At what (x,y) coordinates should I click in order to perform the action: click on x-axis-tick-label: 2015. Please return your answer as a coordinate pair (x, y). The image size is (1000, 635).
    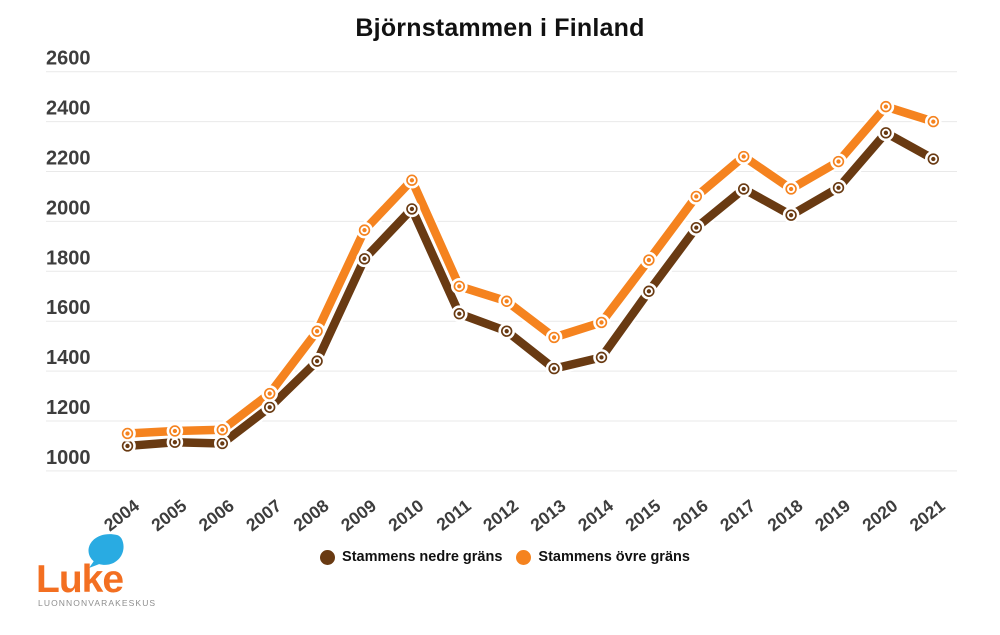
    Looking at the image, I should click on (642, 515).